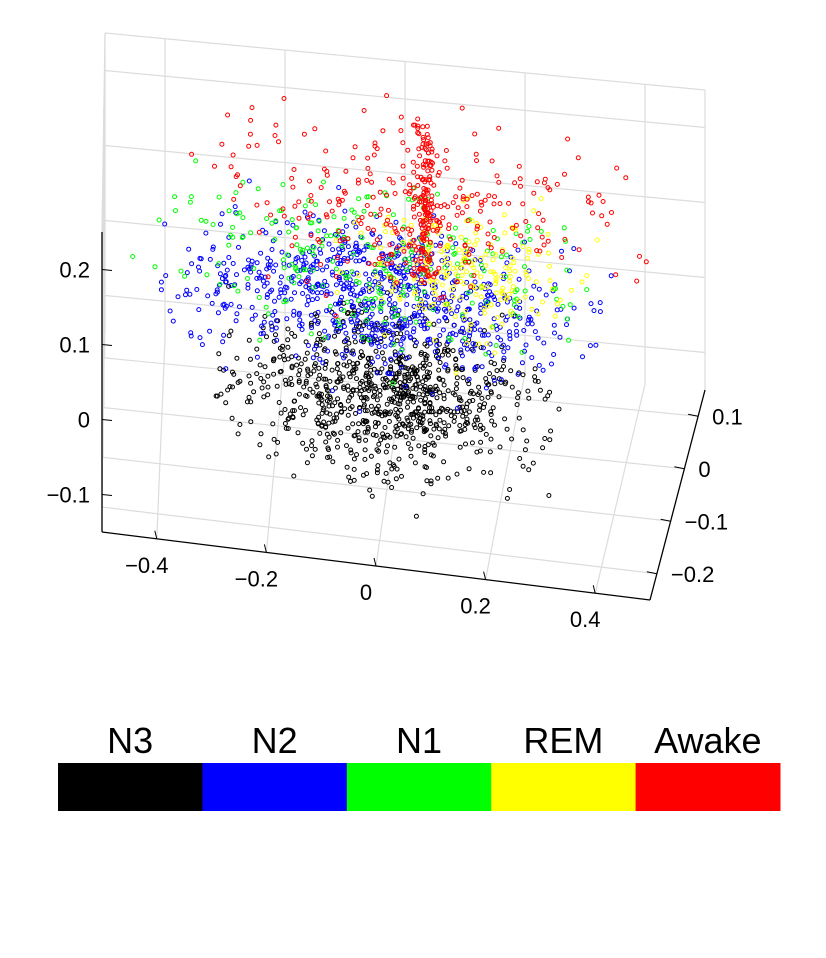 This screenshot has width=826, height=958. What do you see at coordinates (419, 787) in the screenshot?
I see `colorbar-segment-n1` at bounding box center [419, 787].